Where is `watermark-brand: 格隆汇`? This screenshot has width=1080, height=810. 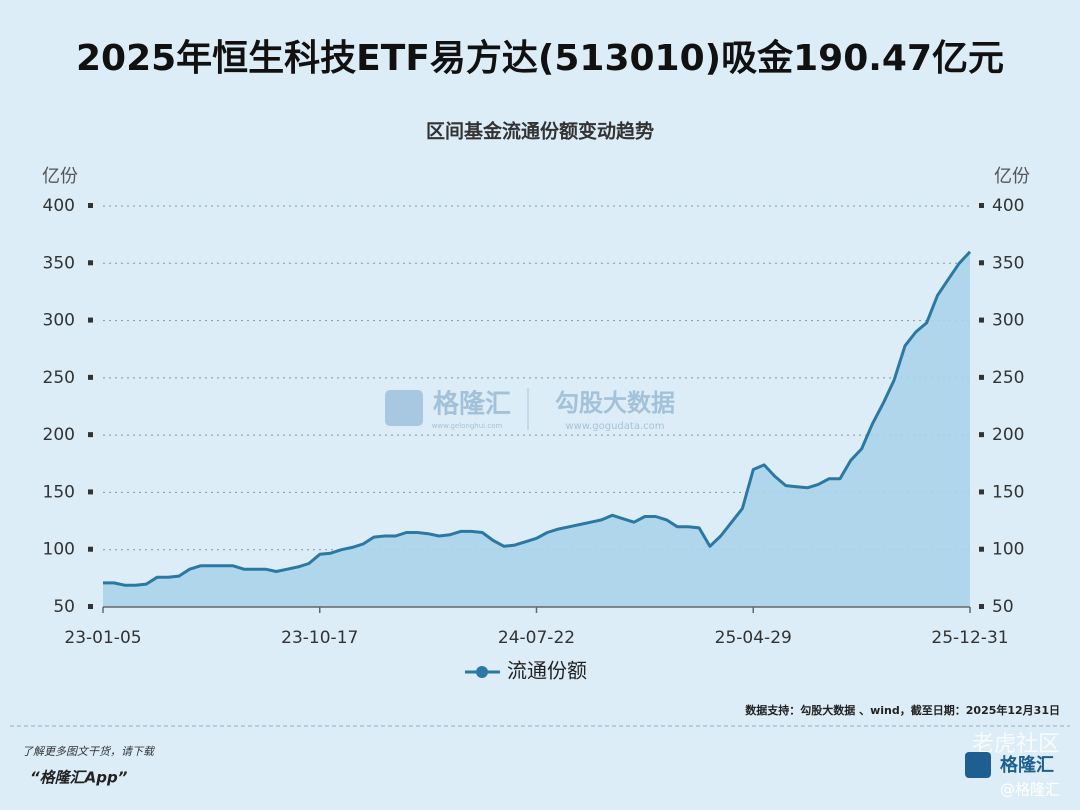
watermark-brand: 格隆汇 is located at coordinates (472, 404).